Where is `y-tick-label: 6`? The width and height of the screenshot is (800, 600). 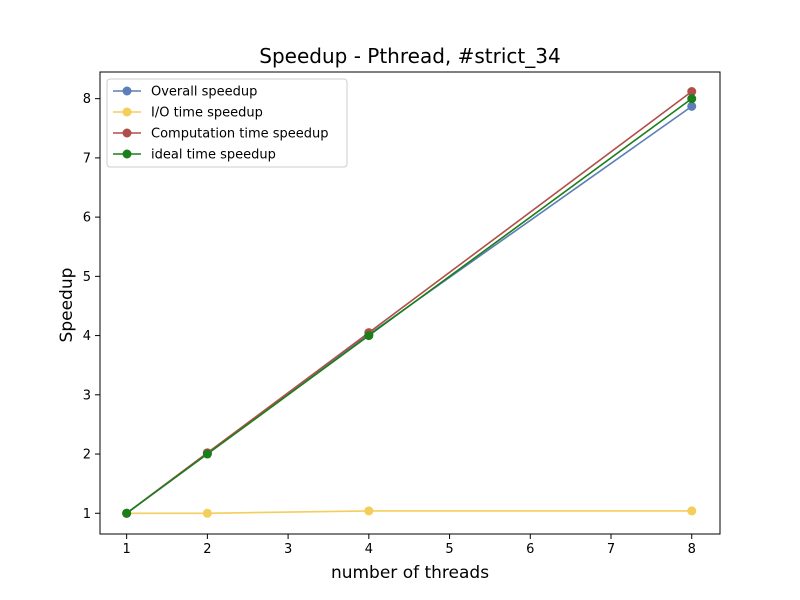
y-tick-label: 6 is located at coordinates (87, 218).